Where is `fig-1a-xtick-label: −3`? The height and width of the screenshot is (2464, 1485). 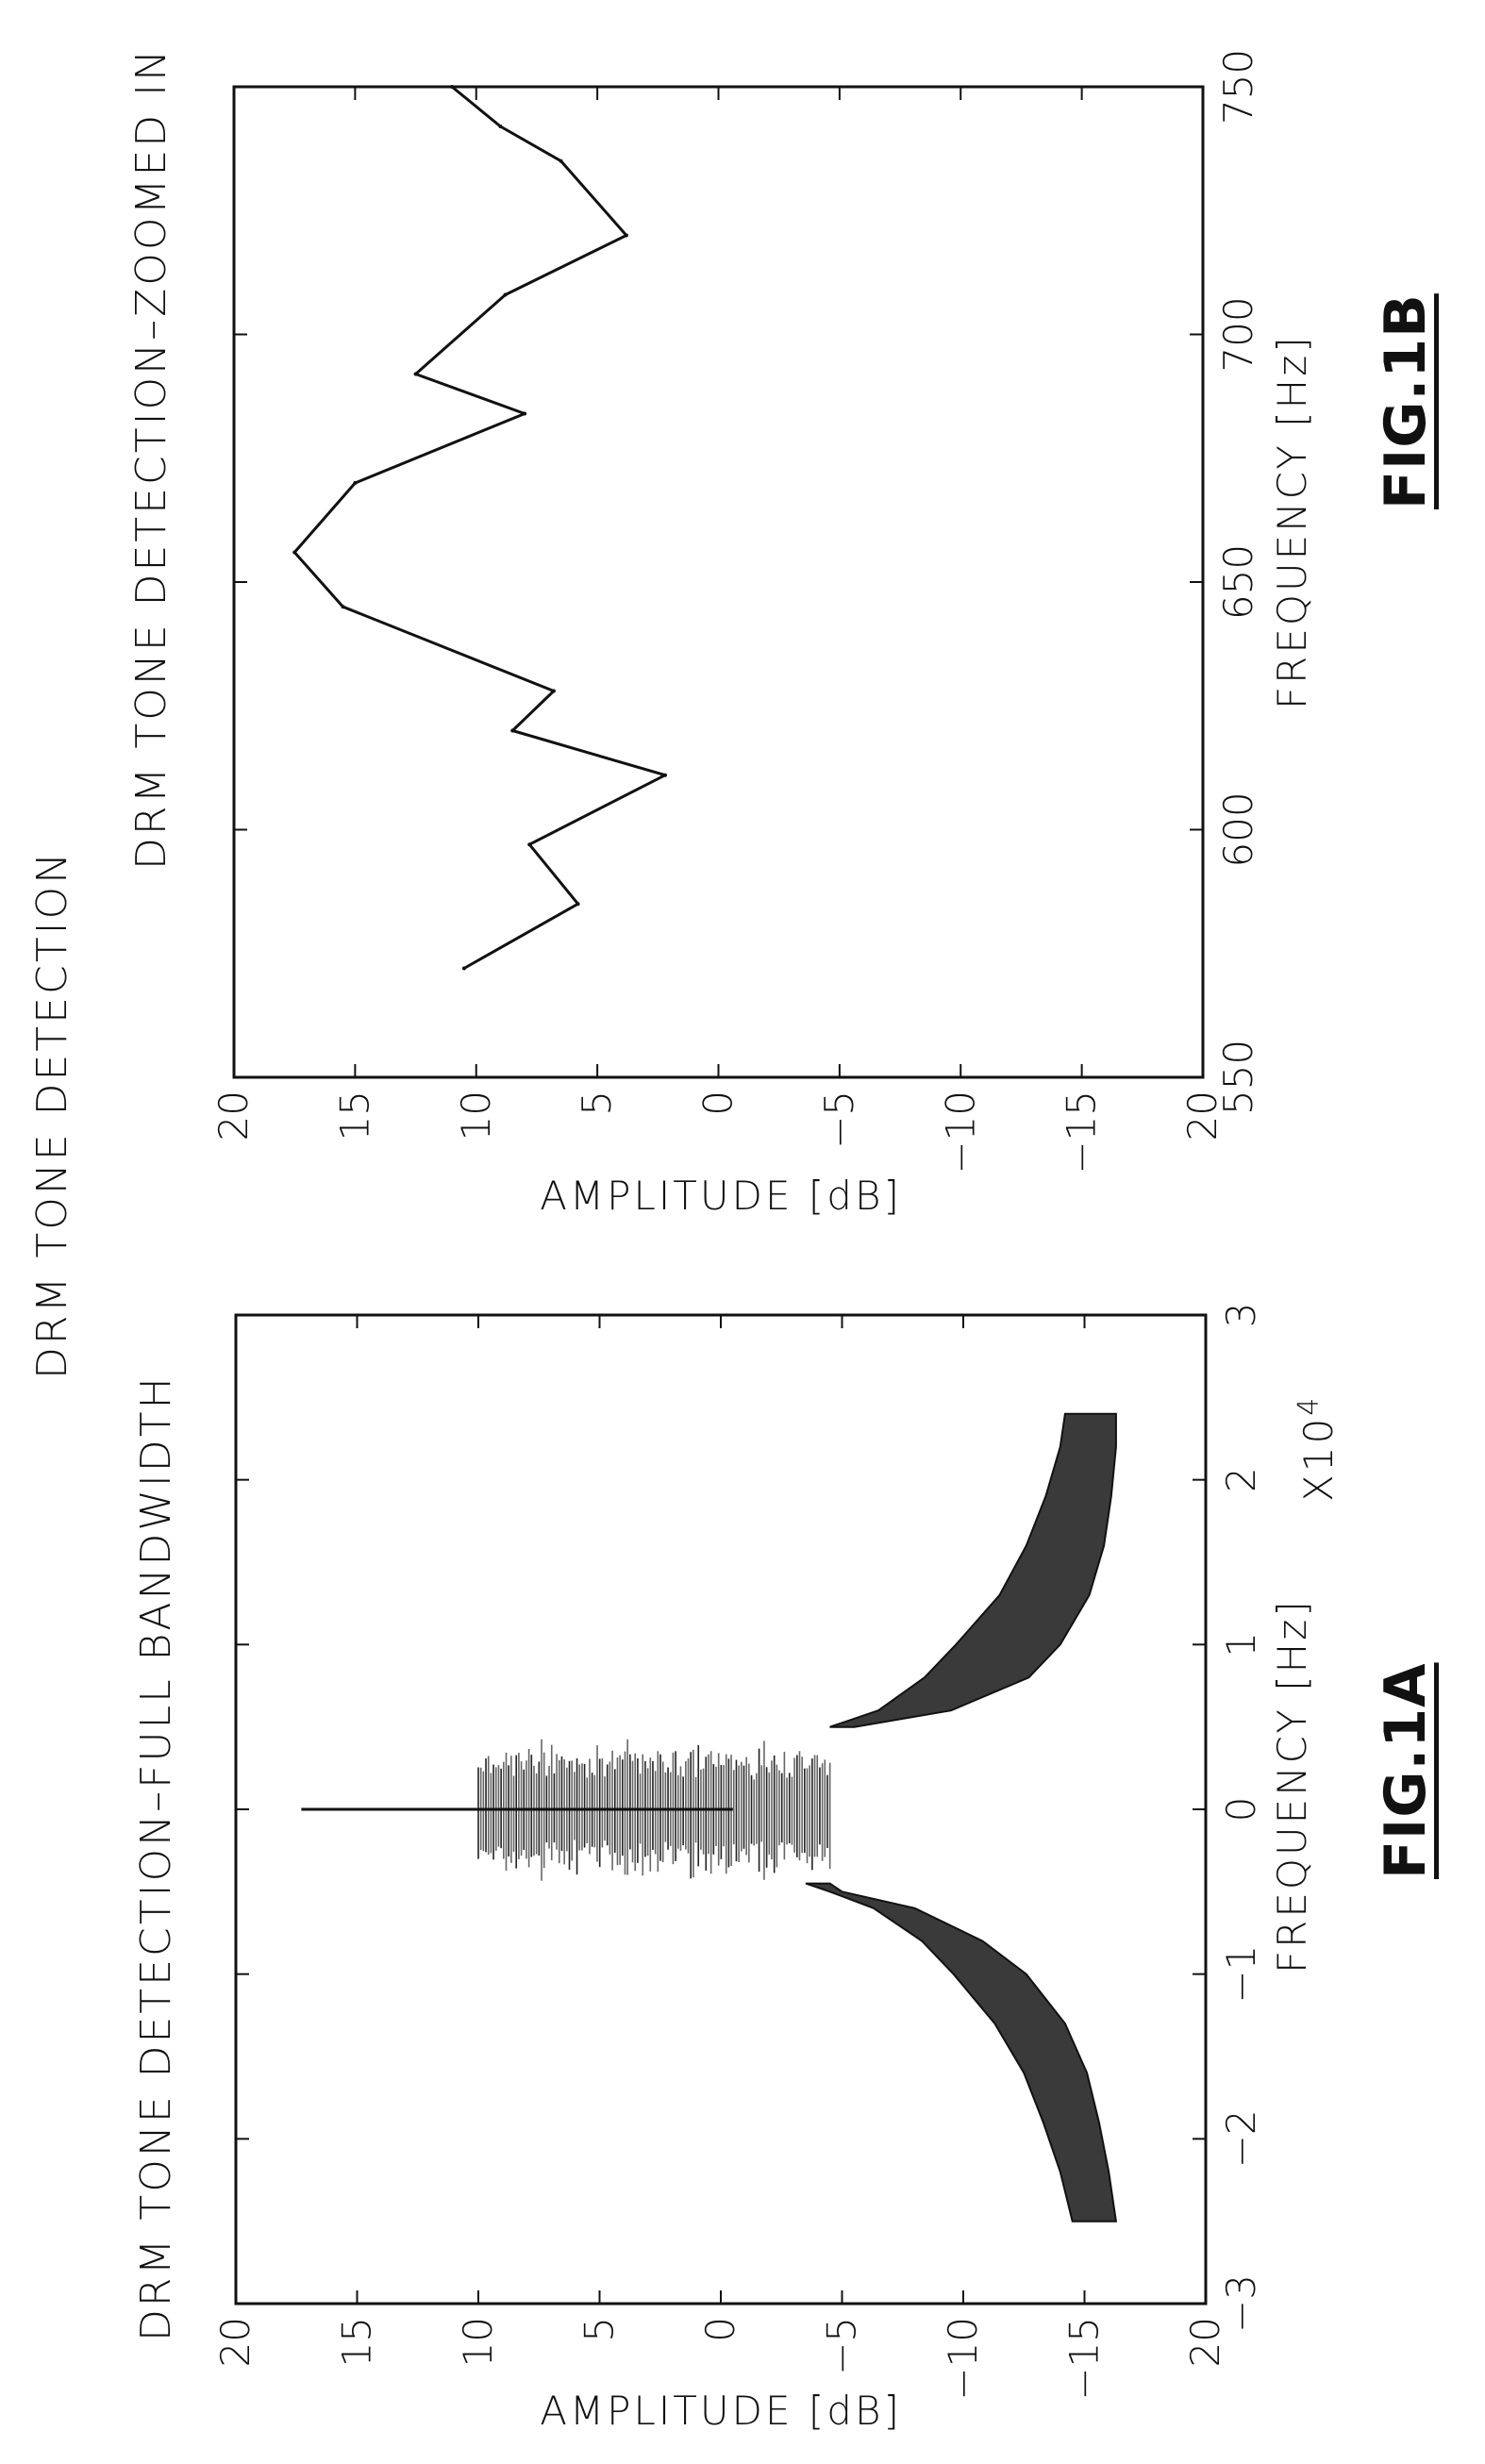
fig-1a-xtick-label: −3 is located at coordinates (1241, 2304).